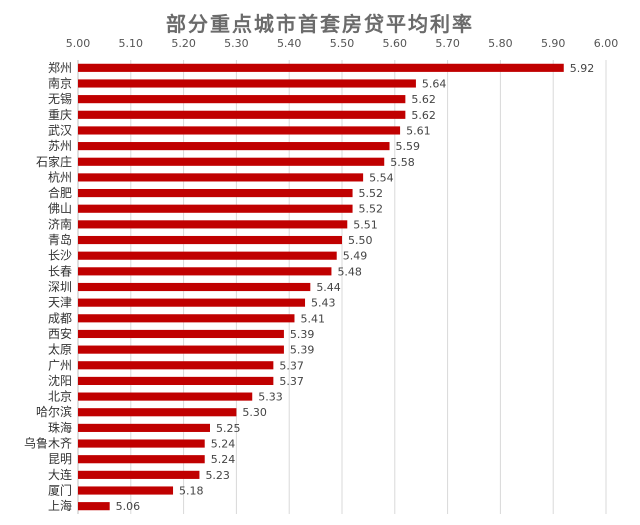 The width and height of the screenshot is (640, 525). What do you see at coordinates (60, 209) in the screenshot?
I see `category-label: 佛山` at bounding box center [60, 209].